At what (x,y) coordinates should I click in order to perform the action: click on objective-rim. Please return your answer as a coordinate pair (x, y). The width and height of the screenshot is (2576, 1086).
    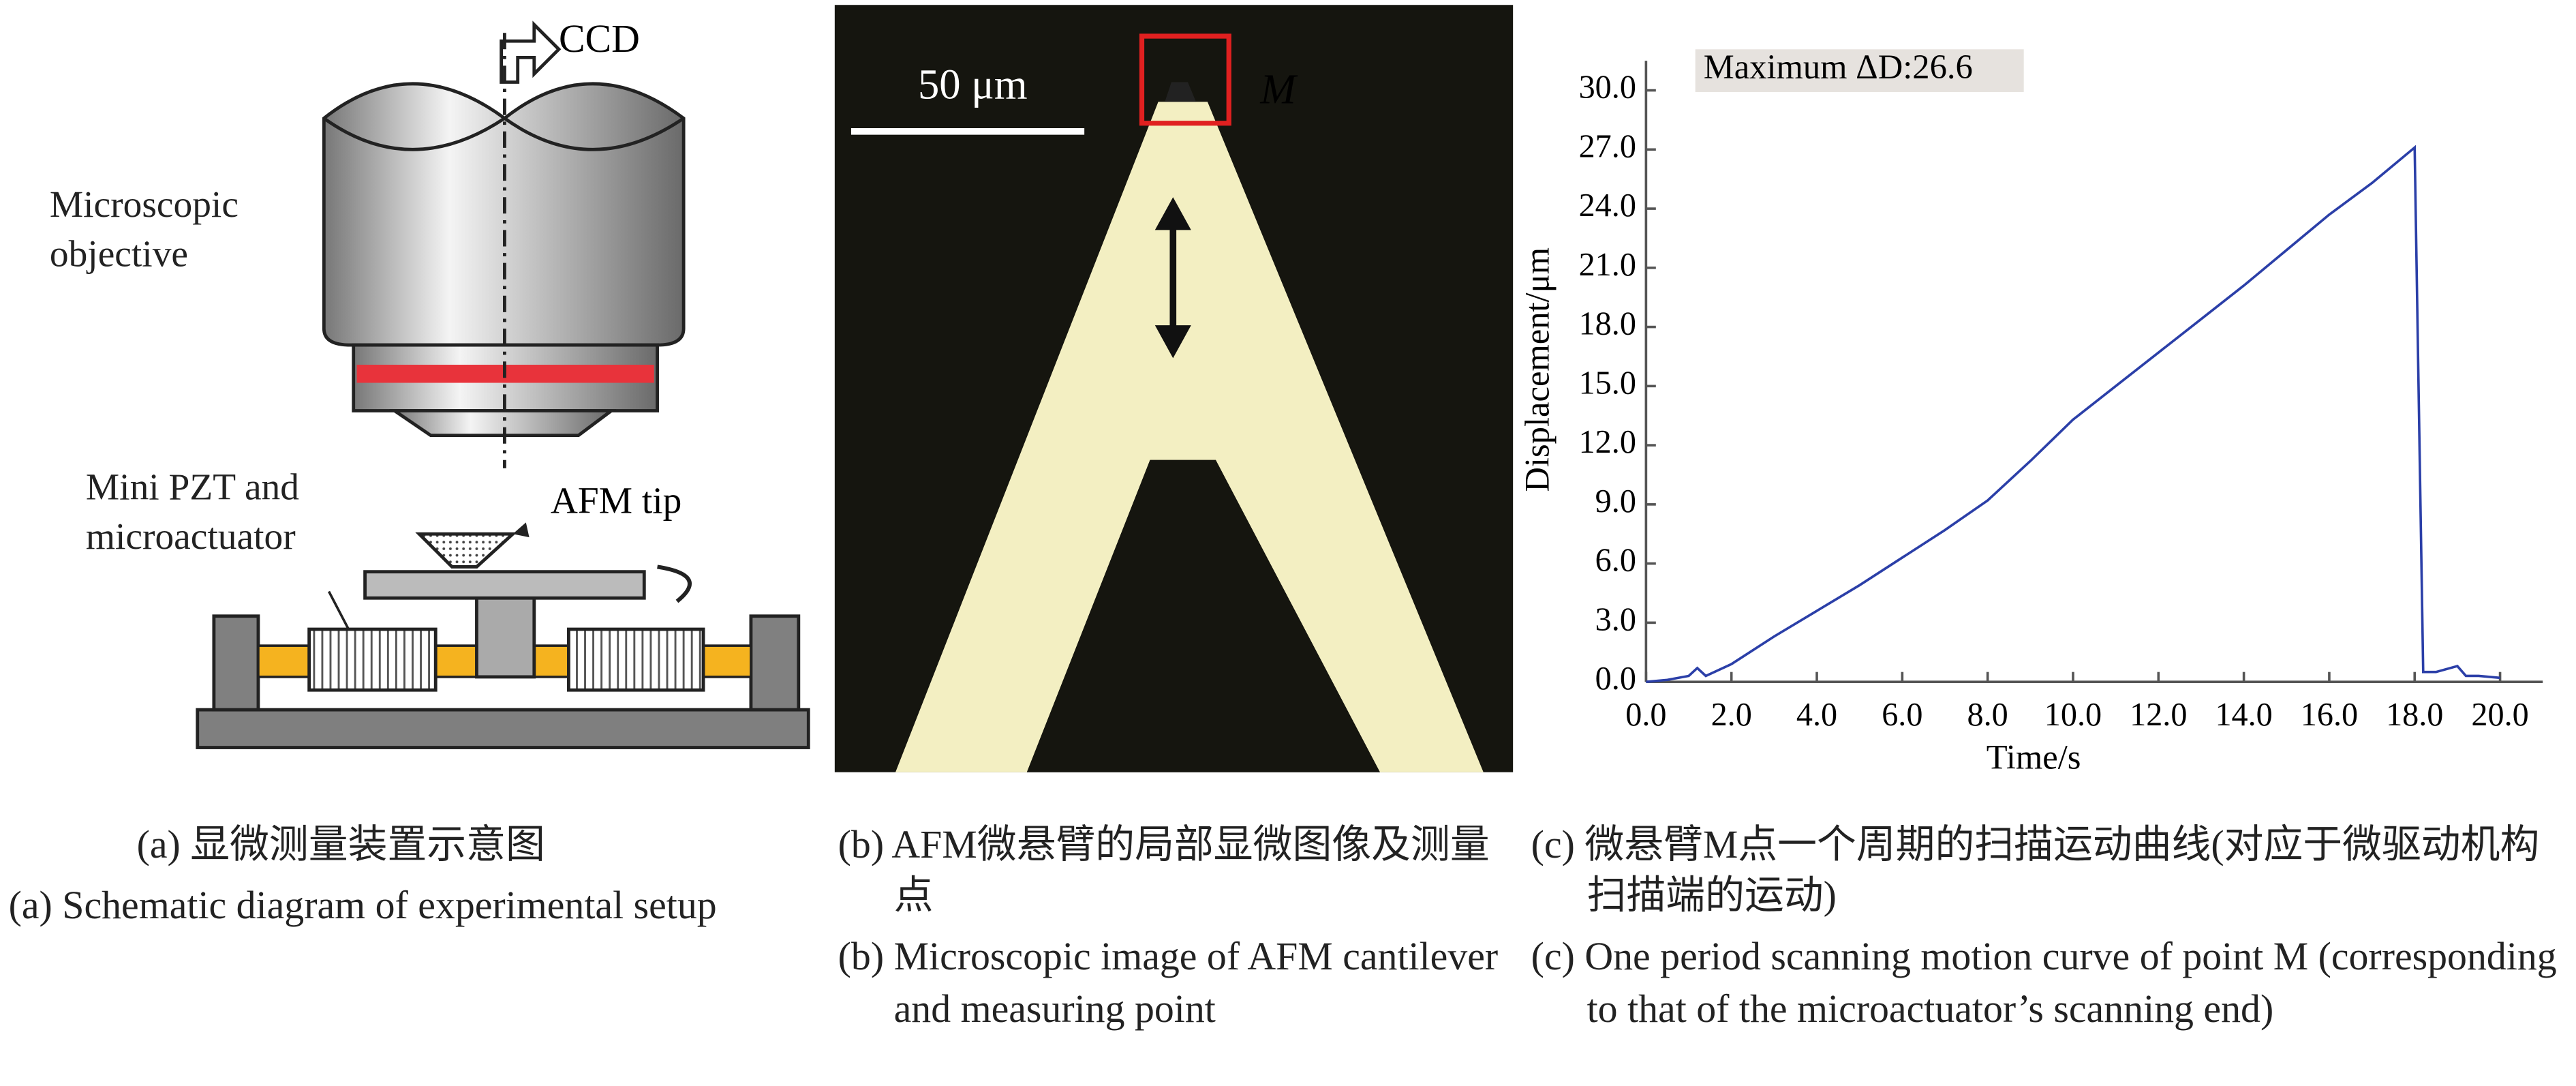
    Looking at the image, I should click on (504, 133).